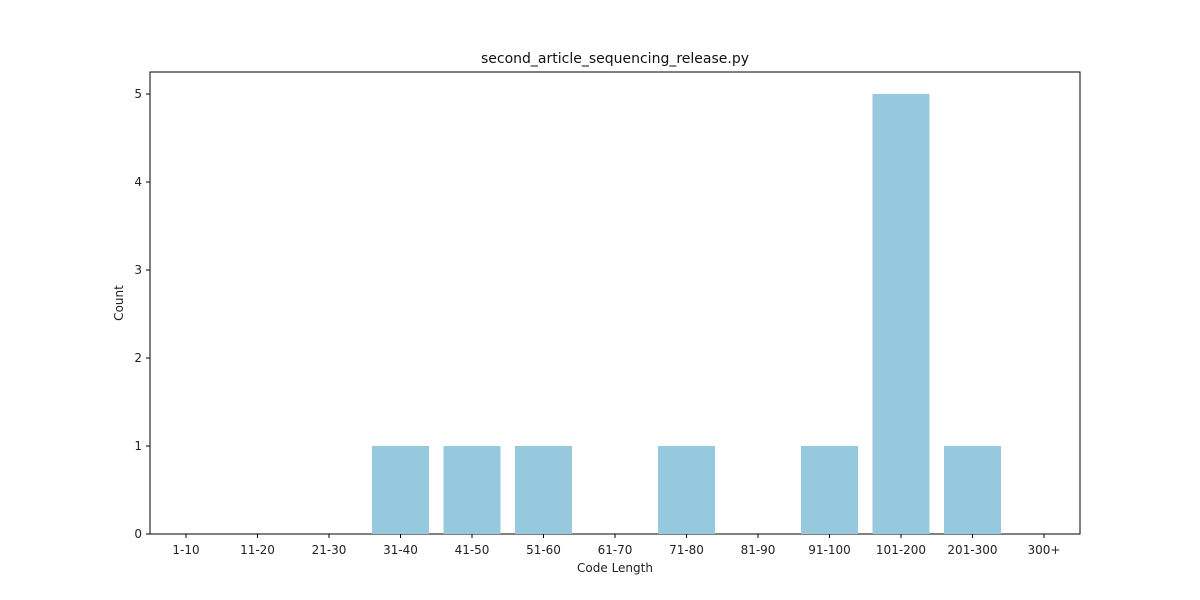 Image resolution: width=1200 pixels, height=600 pixels. What do you see at coordinates (119, 303) in the screenshot?
I see `y-axis-label: Count` at bounding box center [119, 303].